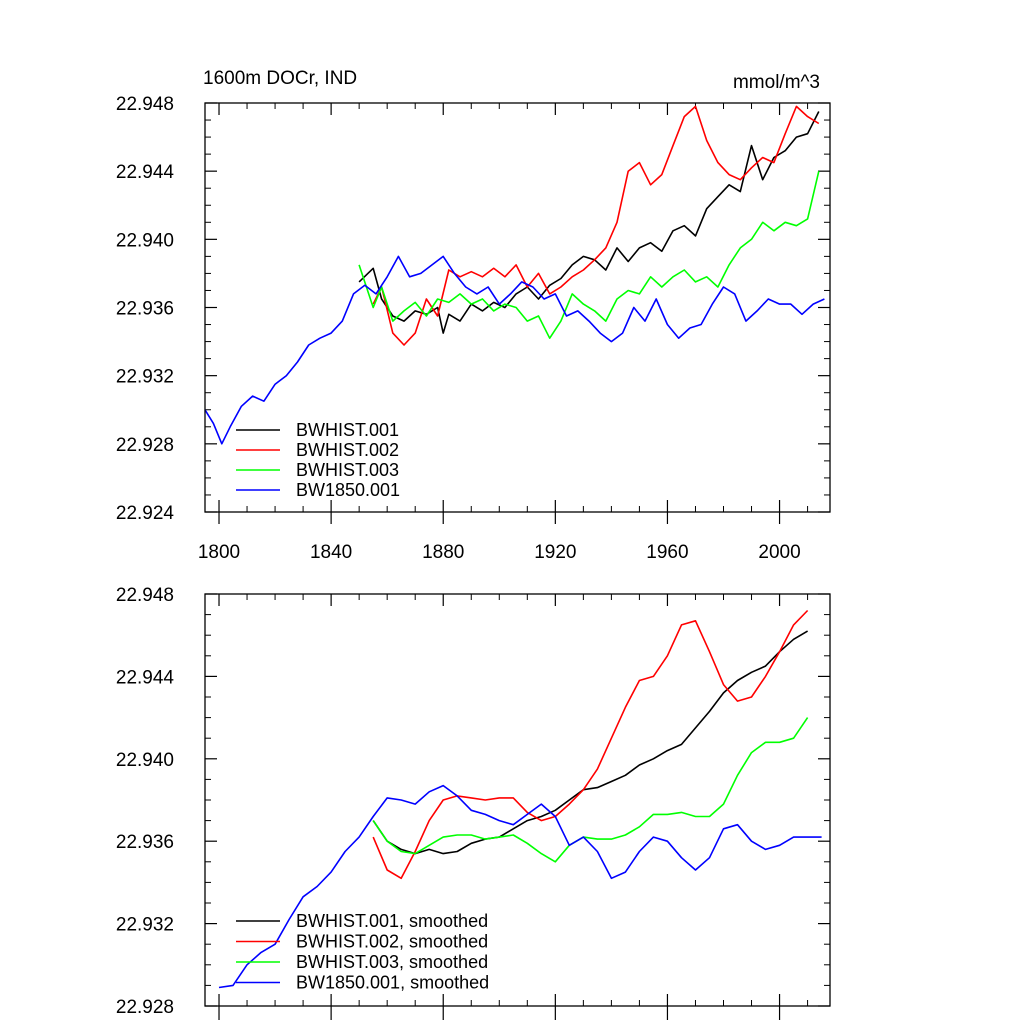  I want to click on legend-label-4: BW1850.001, smoothed, so click(392, 983).